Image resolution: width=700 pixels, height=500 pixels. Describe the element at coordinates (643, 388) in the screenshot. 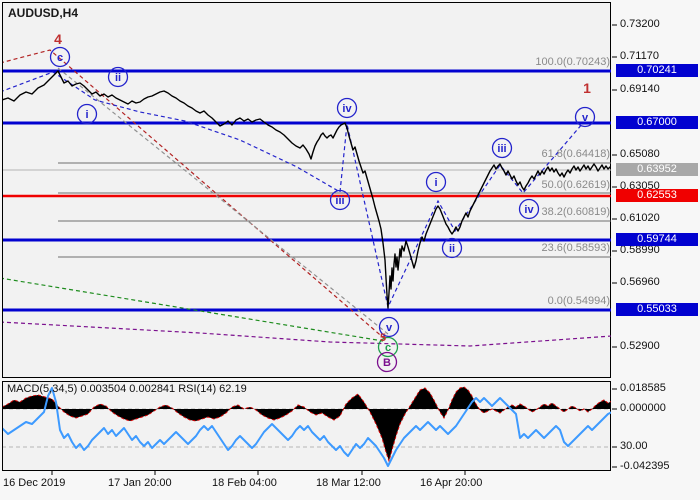

I see `indicator-tick-label-0.018585: 0.018585` at that location.